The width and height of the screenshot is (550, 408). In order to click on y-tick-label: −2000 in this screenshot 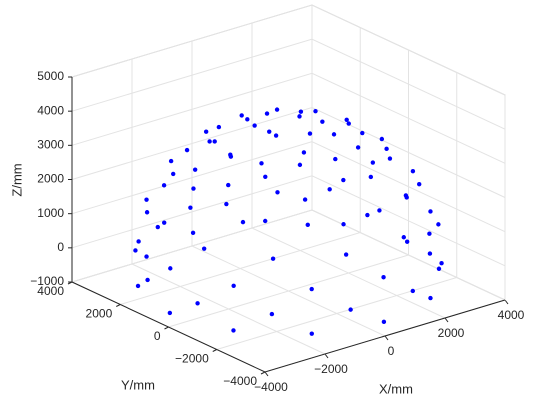, I will do `click(192, 359)`.